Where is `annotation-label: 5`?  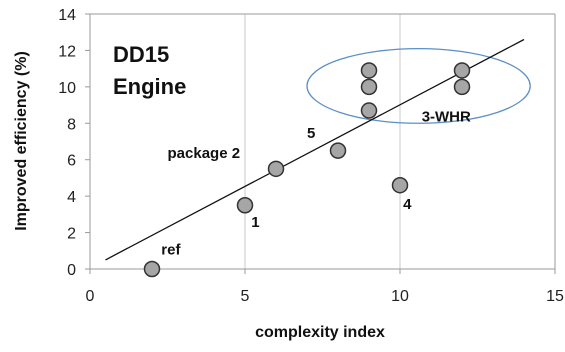
annotation-label: 5 is located at coordinates (311, 133).